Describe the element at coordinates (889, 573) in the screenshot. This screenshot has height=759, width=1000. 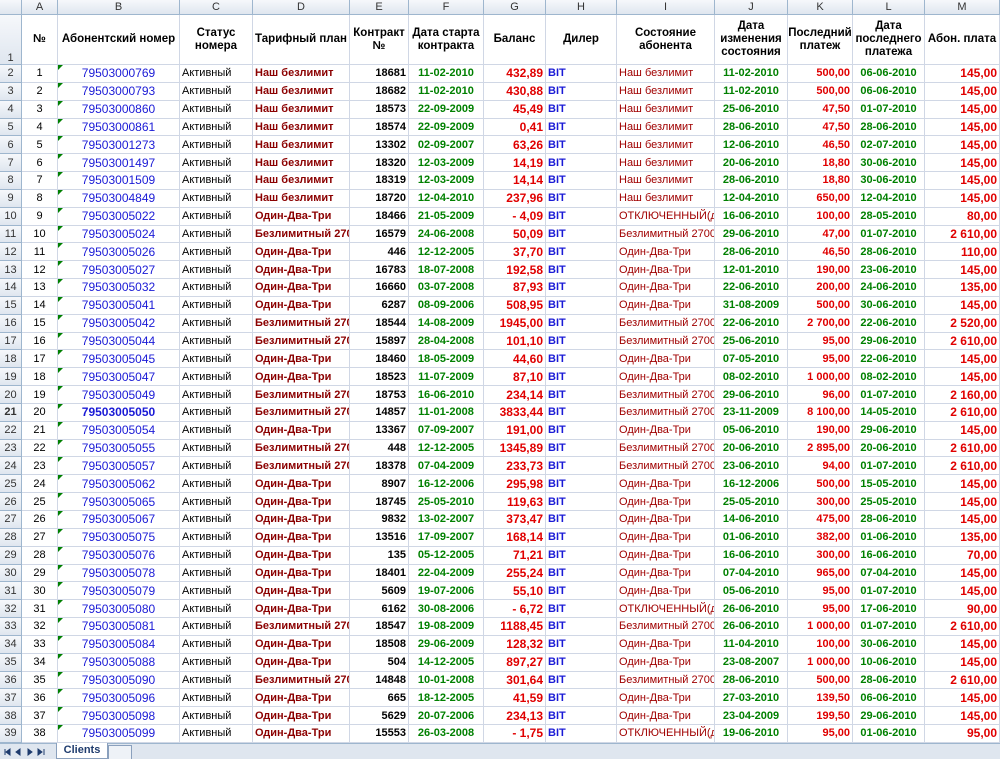
I see `cell: 07-04-2010` at that location.